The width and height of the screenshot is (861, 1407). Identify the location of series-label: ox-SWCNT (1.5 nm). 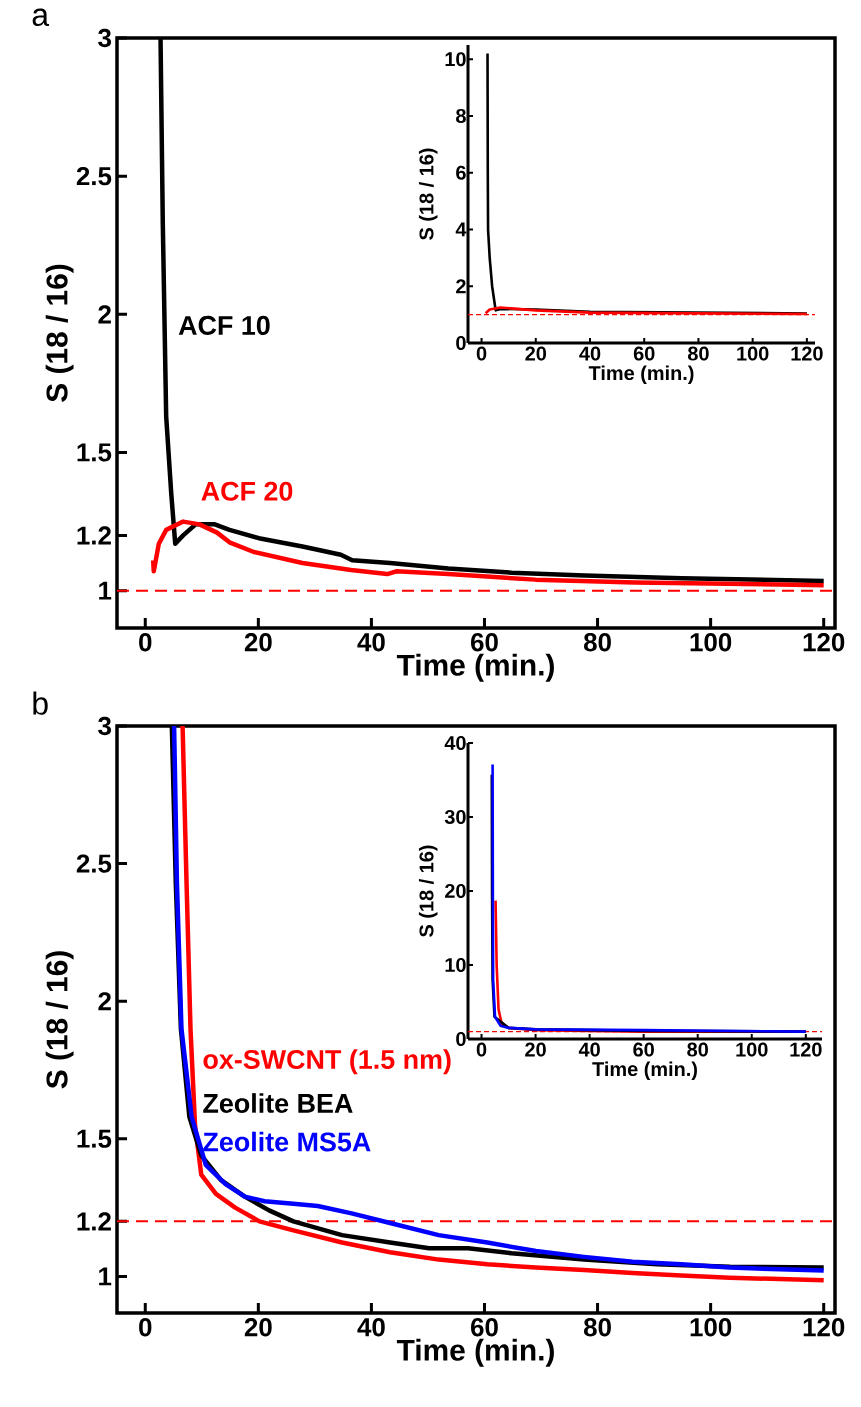
(327, 1062).